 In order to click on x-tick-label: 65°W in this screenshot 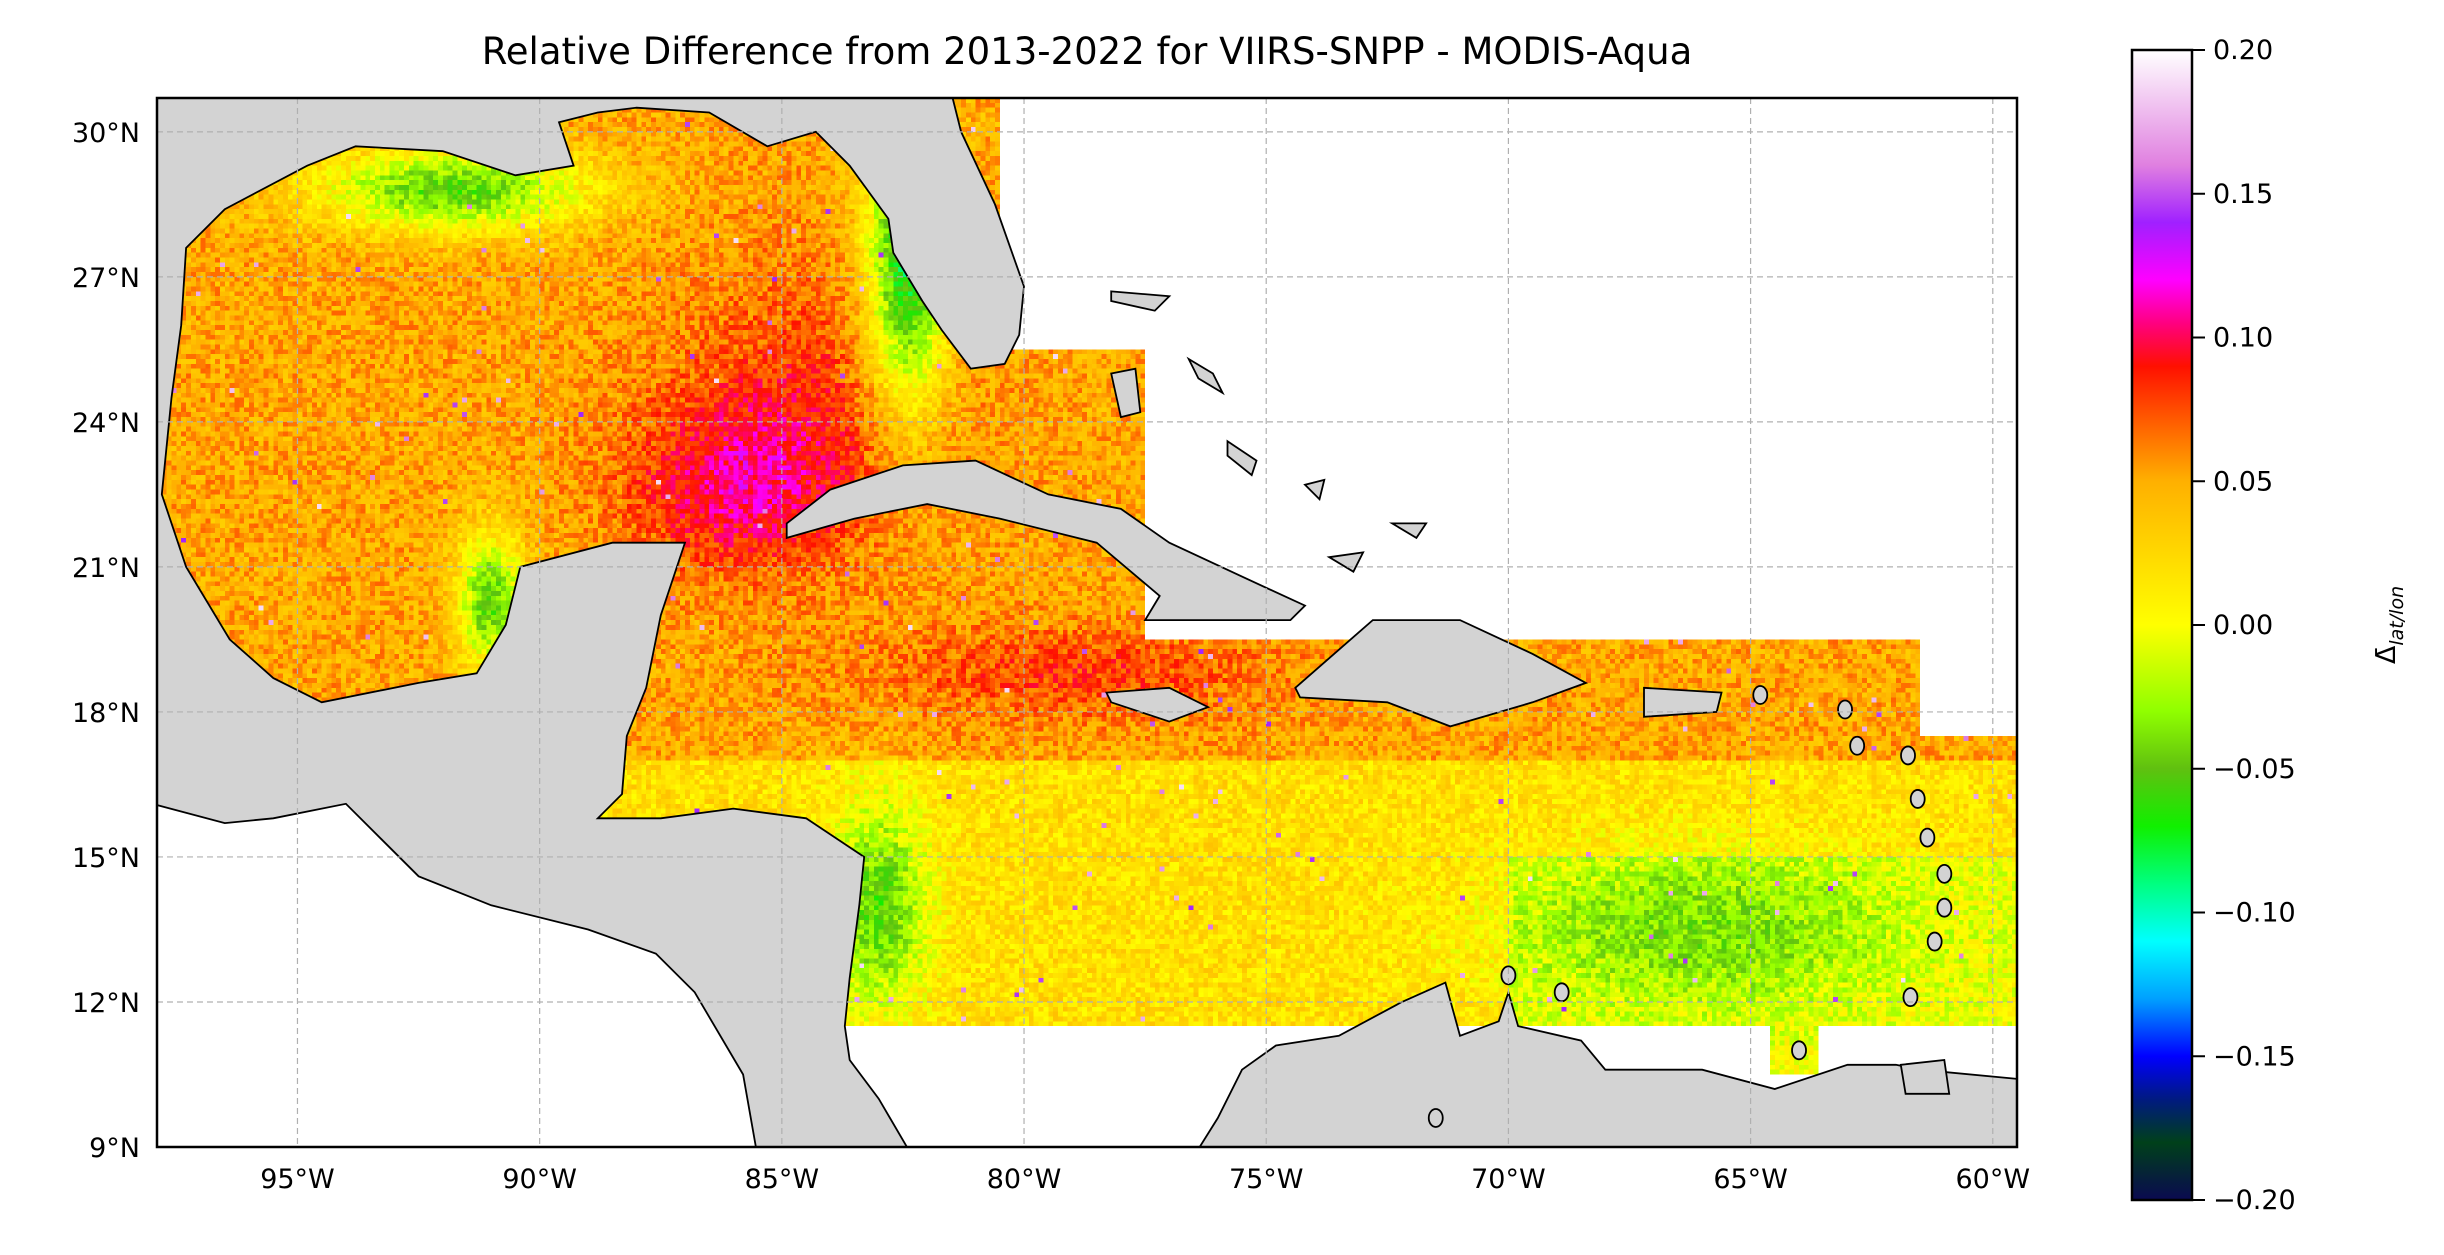, I will do `click(1750, 1179)`.